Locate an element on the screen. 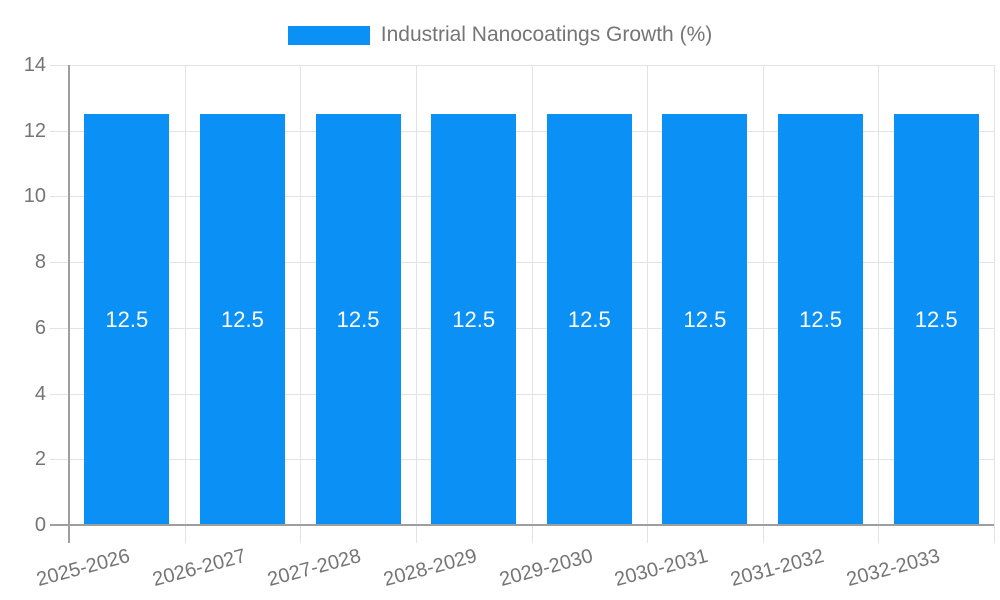  bar-2030-2031 is located at coordinates (705, 319).